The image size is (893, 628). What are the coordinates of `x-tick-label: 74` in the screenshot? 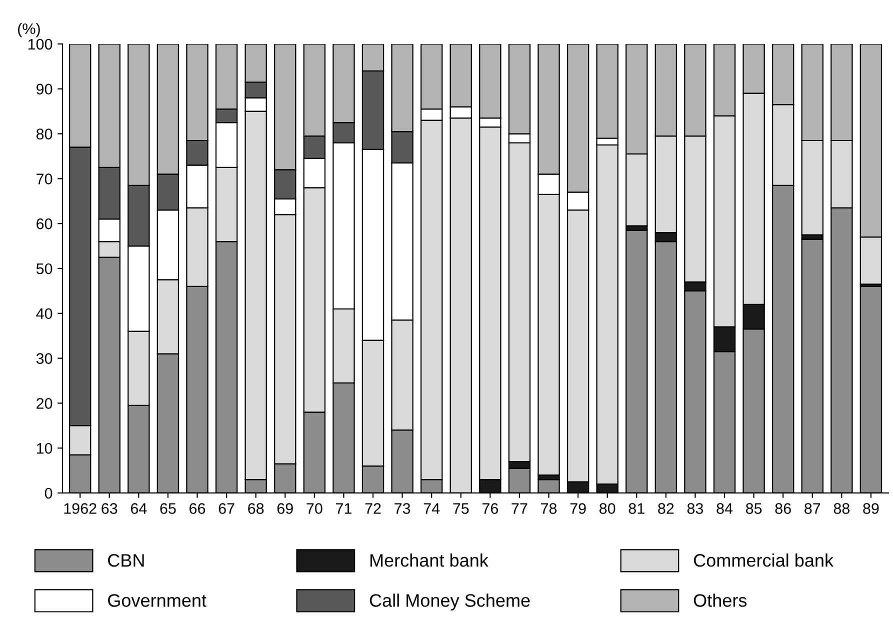 It's located at (432, 508).